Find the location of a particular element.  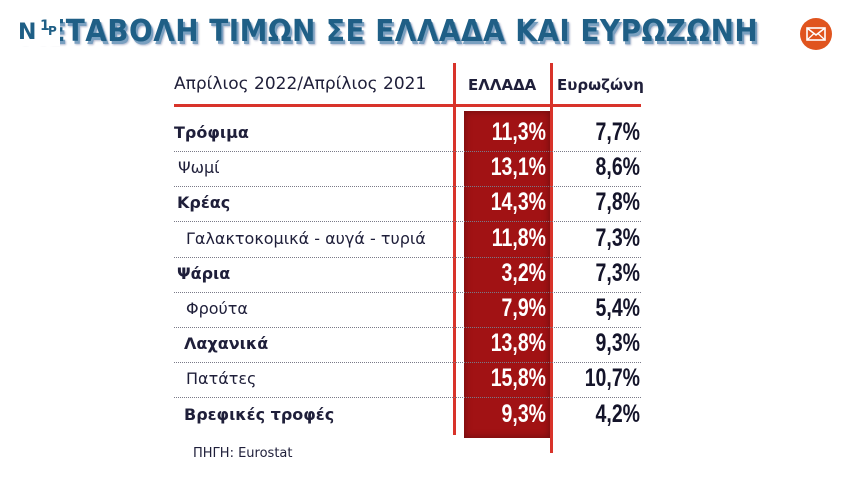

table-row: Γαλακτοκομικά - αυγά - τυριά 11,8% 7,3% is located at coordinates (407, 240).